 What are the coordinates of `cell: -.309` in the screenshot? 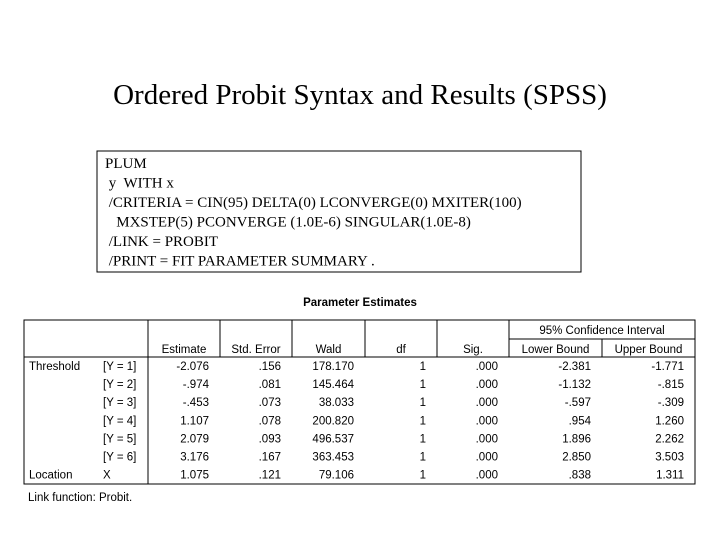 It's located at (671, 403).